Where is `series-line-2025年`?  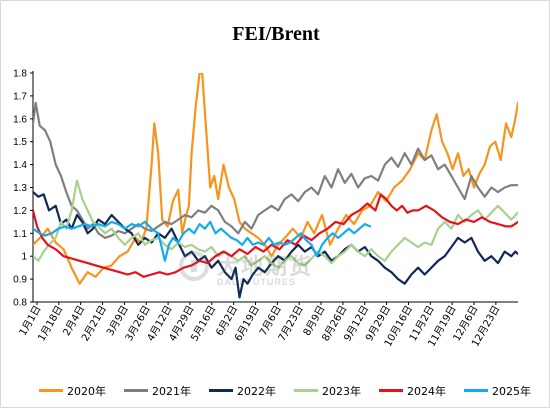
series-line-2025年 is located at coordinates (202, 241).